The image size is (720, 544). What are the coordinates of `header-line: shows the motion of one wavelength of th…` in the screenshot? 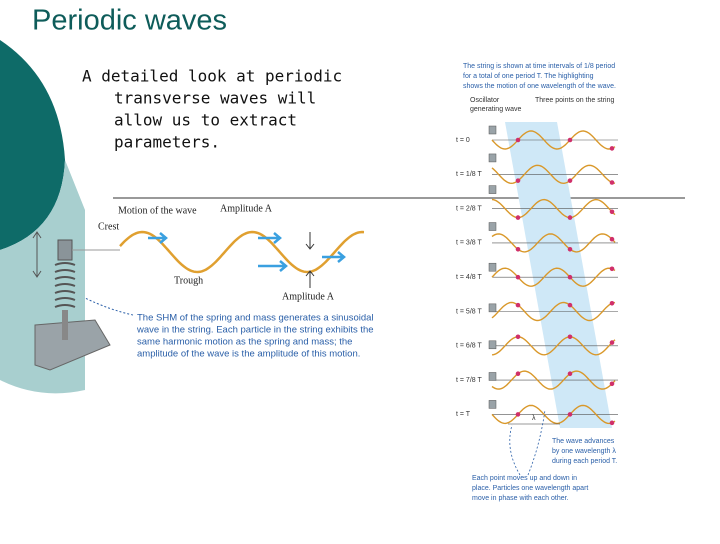 It's located at (539, 86).